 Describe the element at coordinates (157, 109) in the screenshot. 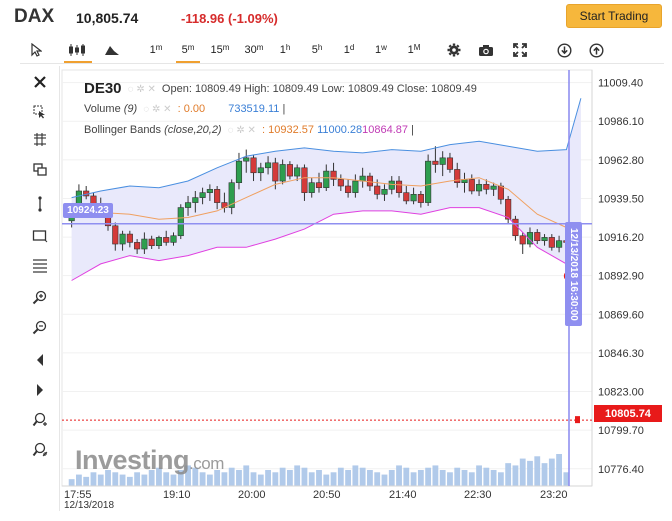

I see `volume-settings-icons: ◌ ✲ ✕` at that location.